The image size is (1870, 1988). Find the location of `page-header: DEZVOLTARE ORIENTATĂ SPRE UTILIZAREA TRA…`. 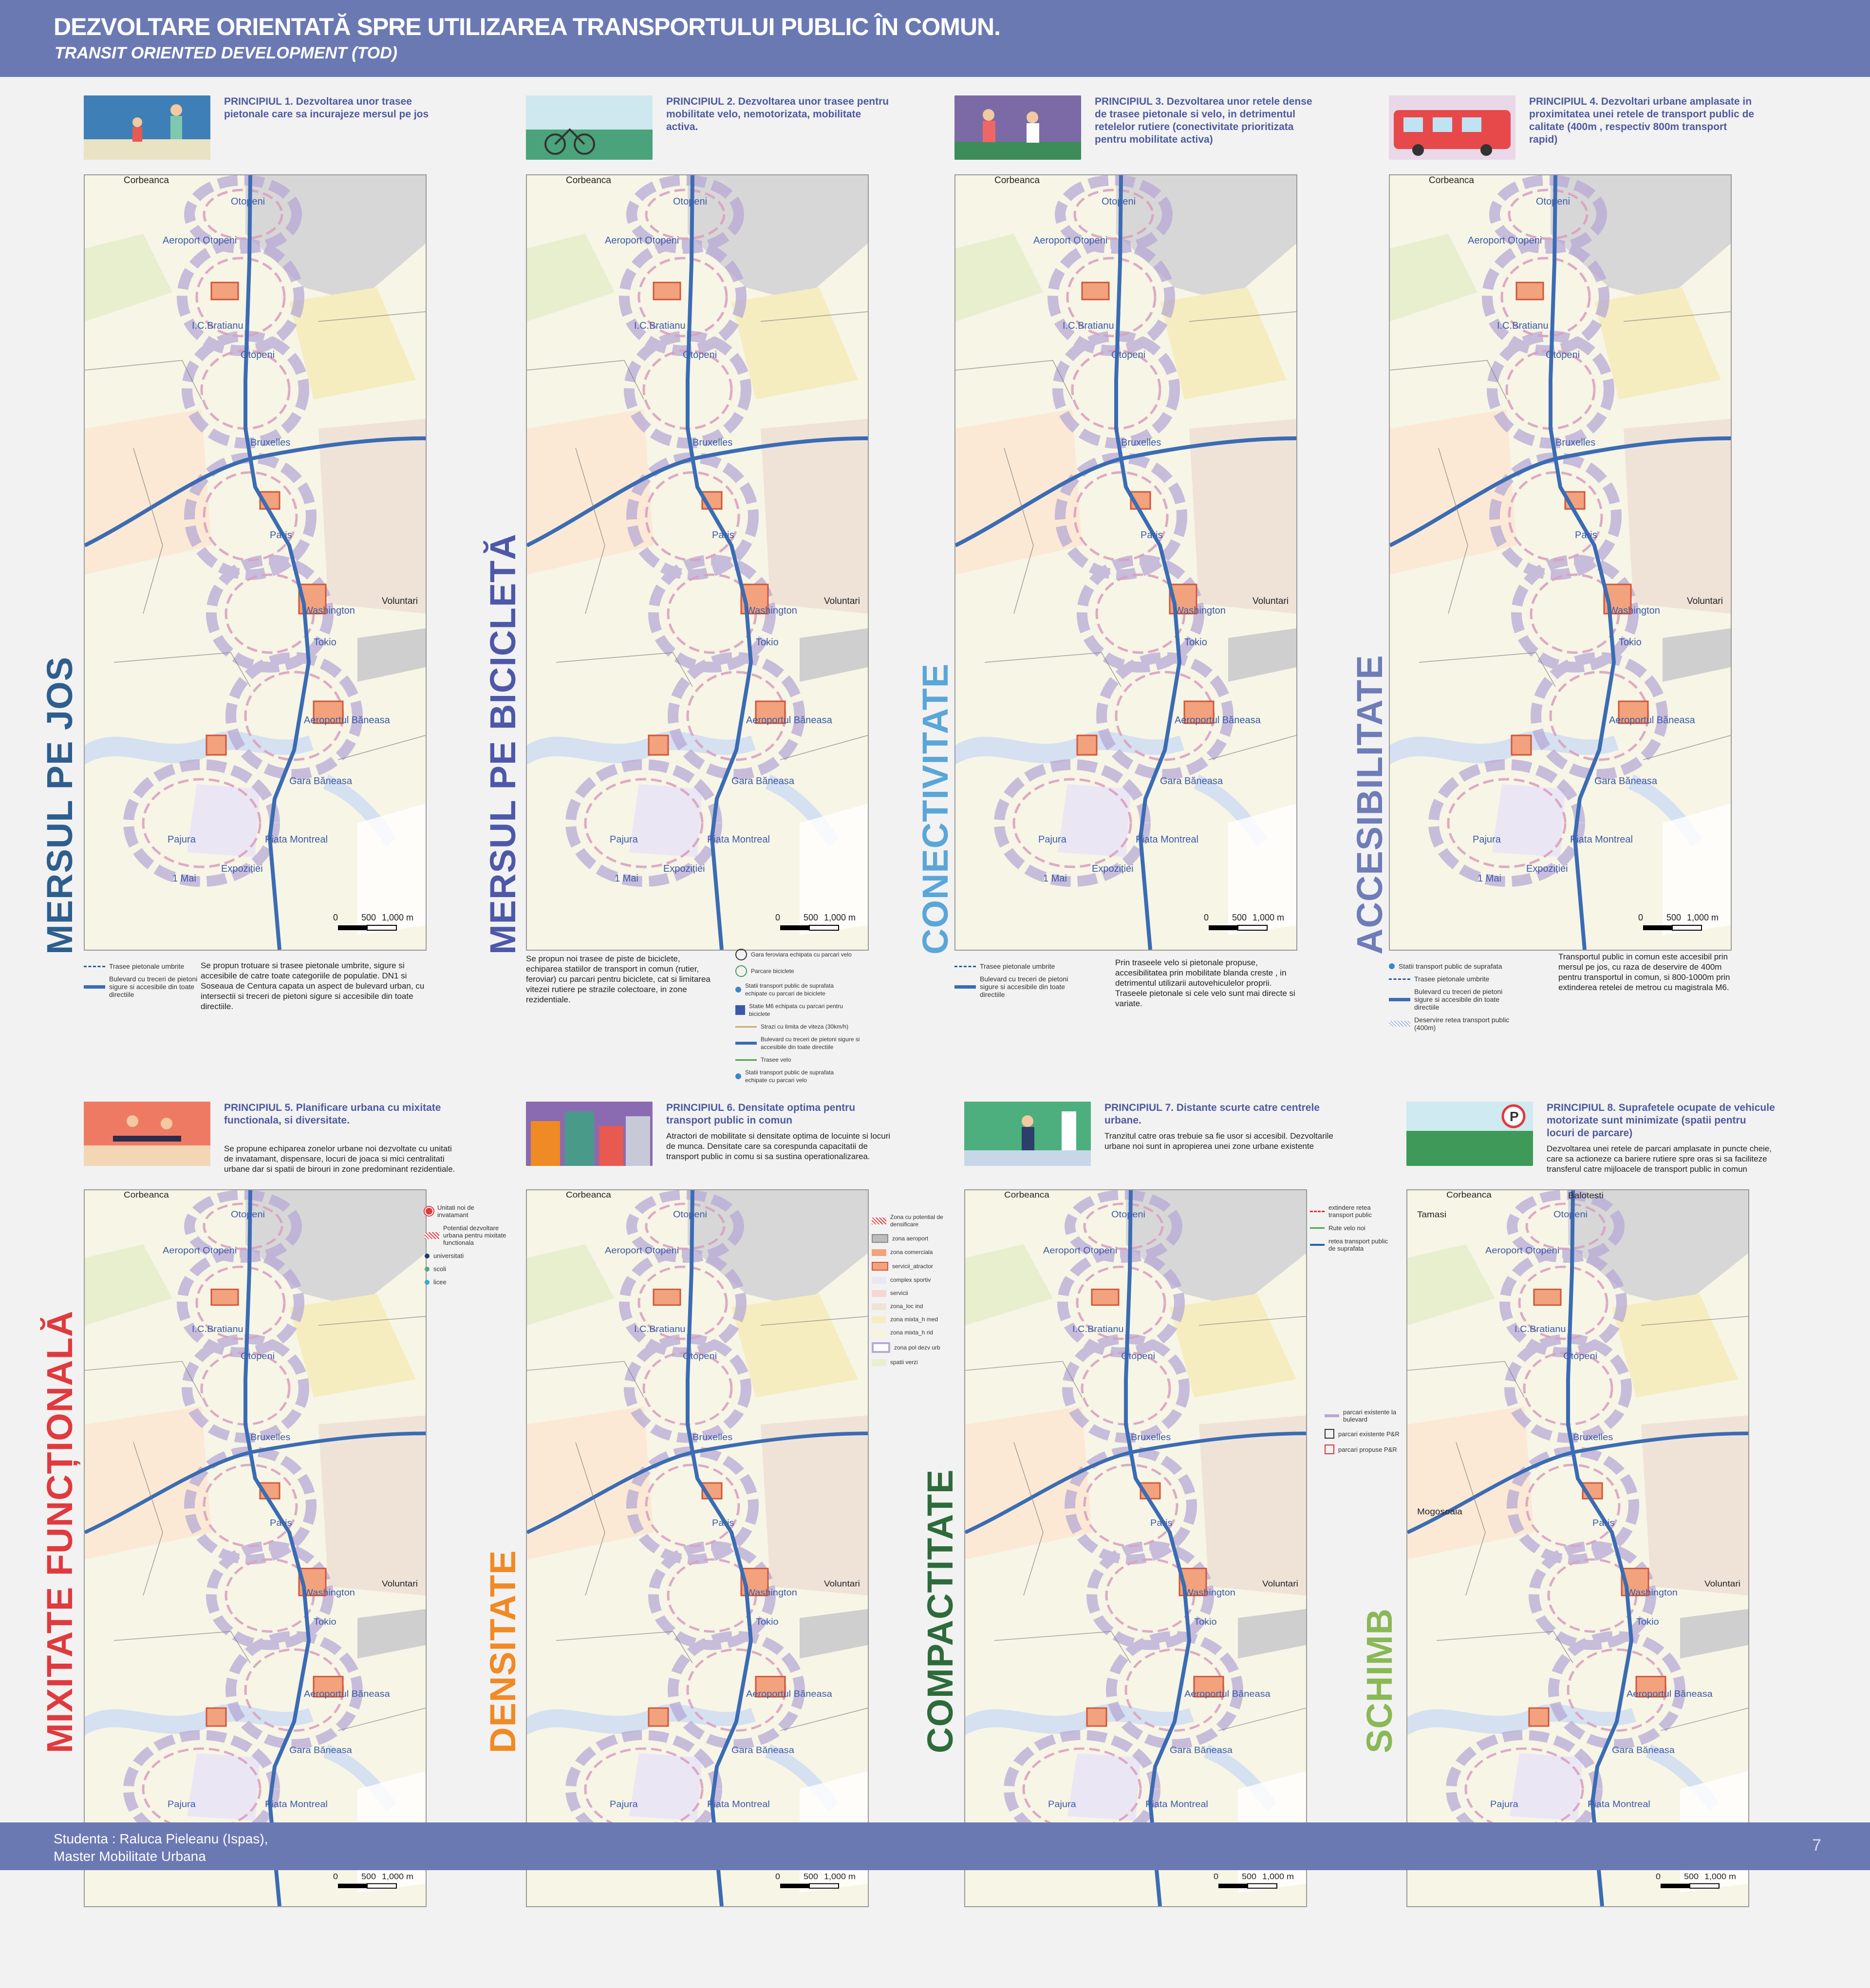

page-header: DEZVOLTARE ORIENTATĂ SPRE UTILIZAREA TRA… is located at coordinates (935, 38).